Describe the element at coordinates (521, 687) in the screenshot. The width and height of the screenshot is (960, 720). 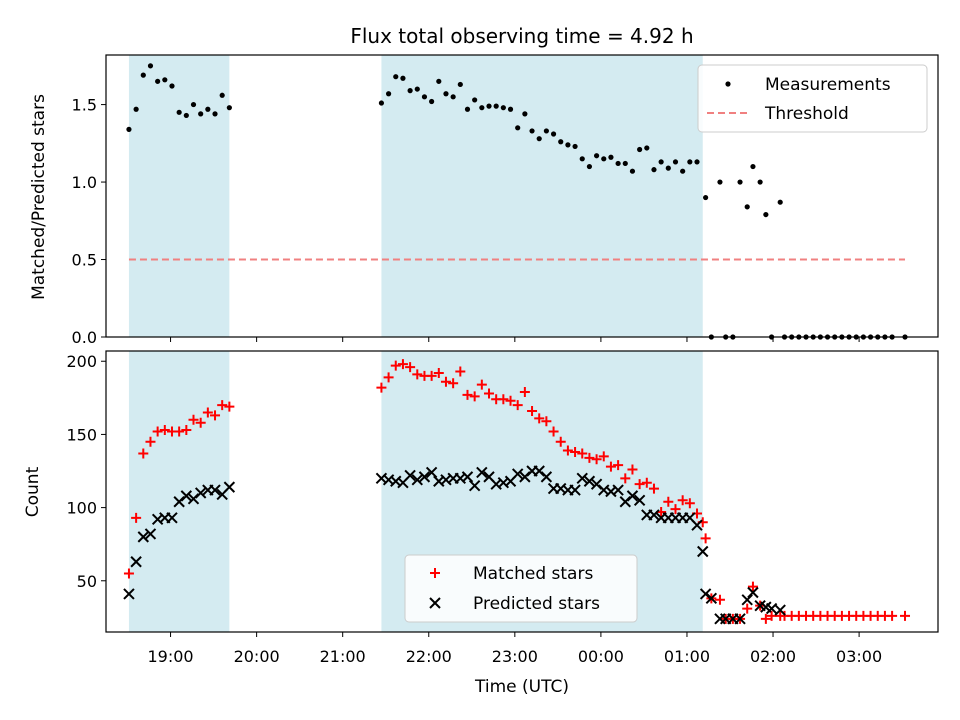
I see `x-axis-label: Time (UTC)` at that location.